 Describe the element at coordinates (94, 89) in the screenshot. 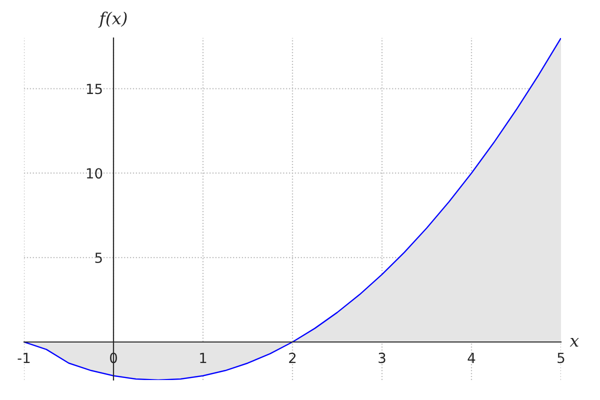

I see `y-tick-label: 15` at that location.